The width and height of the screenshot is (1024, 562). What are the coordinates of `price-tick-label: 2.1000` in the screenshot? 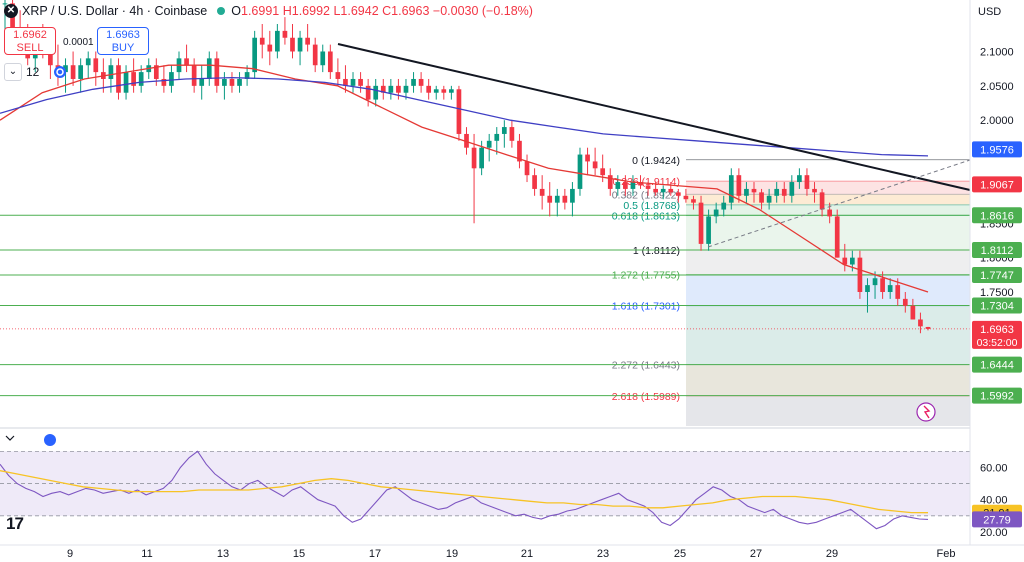 It's located at (997, 52).